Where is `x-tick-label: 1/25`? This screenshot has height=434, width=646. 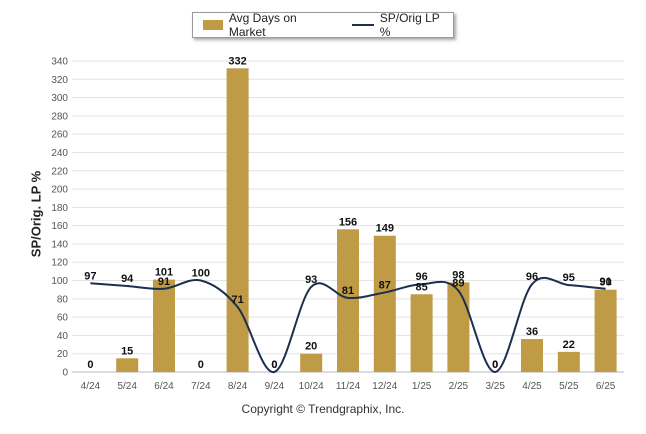 x-tick-label: 1/25 is located at coordinates (422, 386).